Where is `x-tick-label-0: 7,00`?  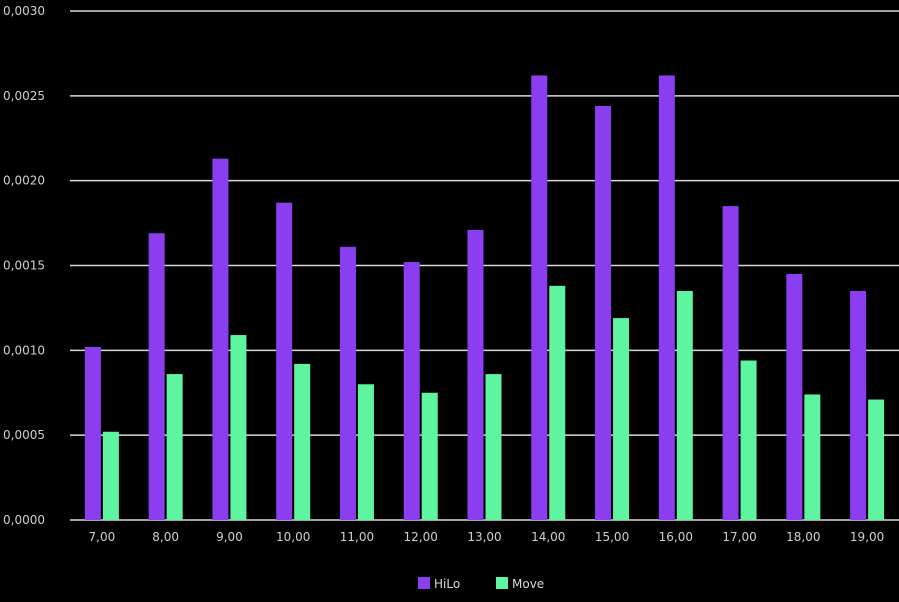 x-tick-label-0: 7,00 is located at coordinates (102, 537).